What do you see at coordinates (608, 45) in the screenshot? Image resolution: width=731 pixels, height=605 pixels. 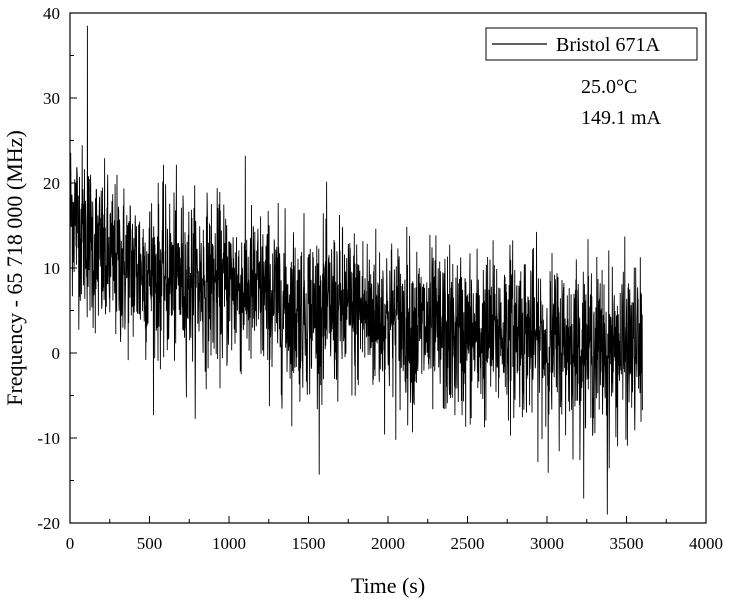 I see `legend-label: Bristol 671A` at bounding box center [608, 45].